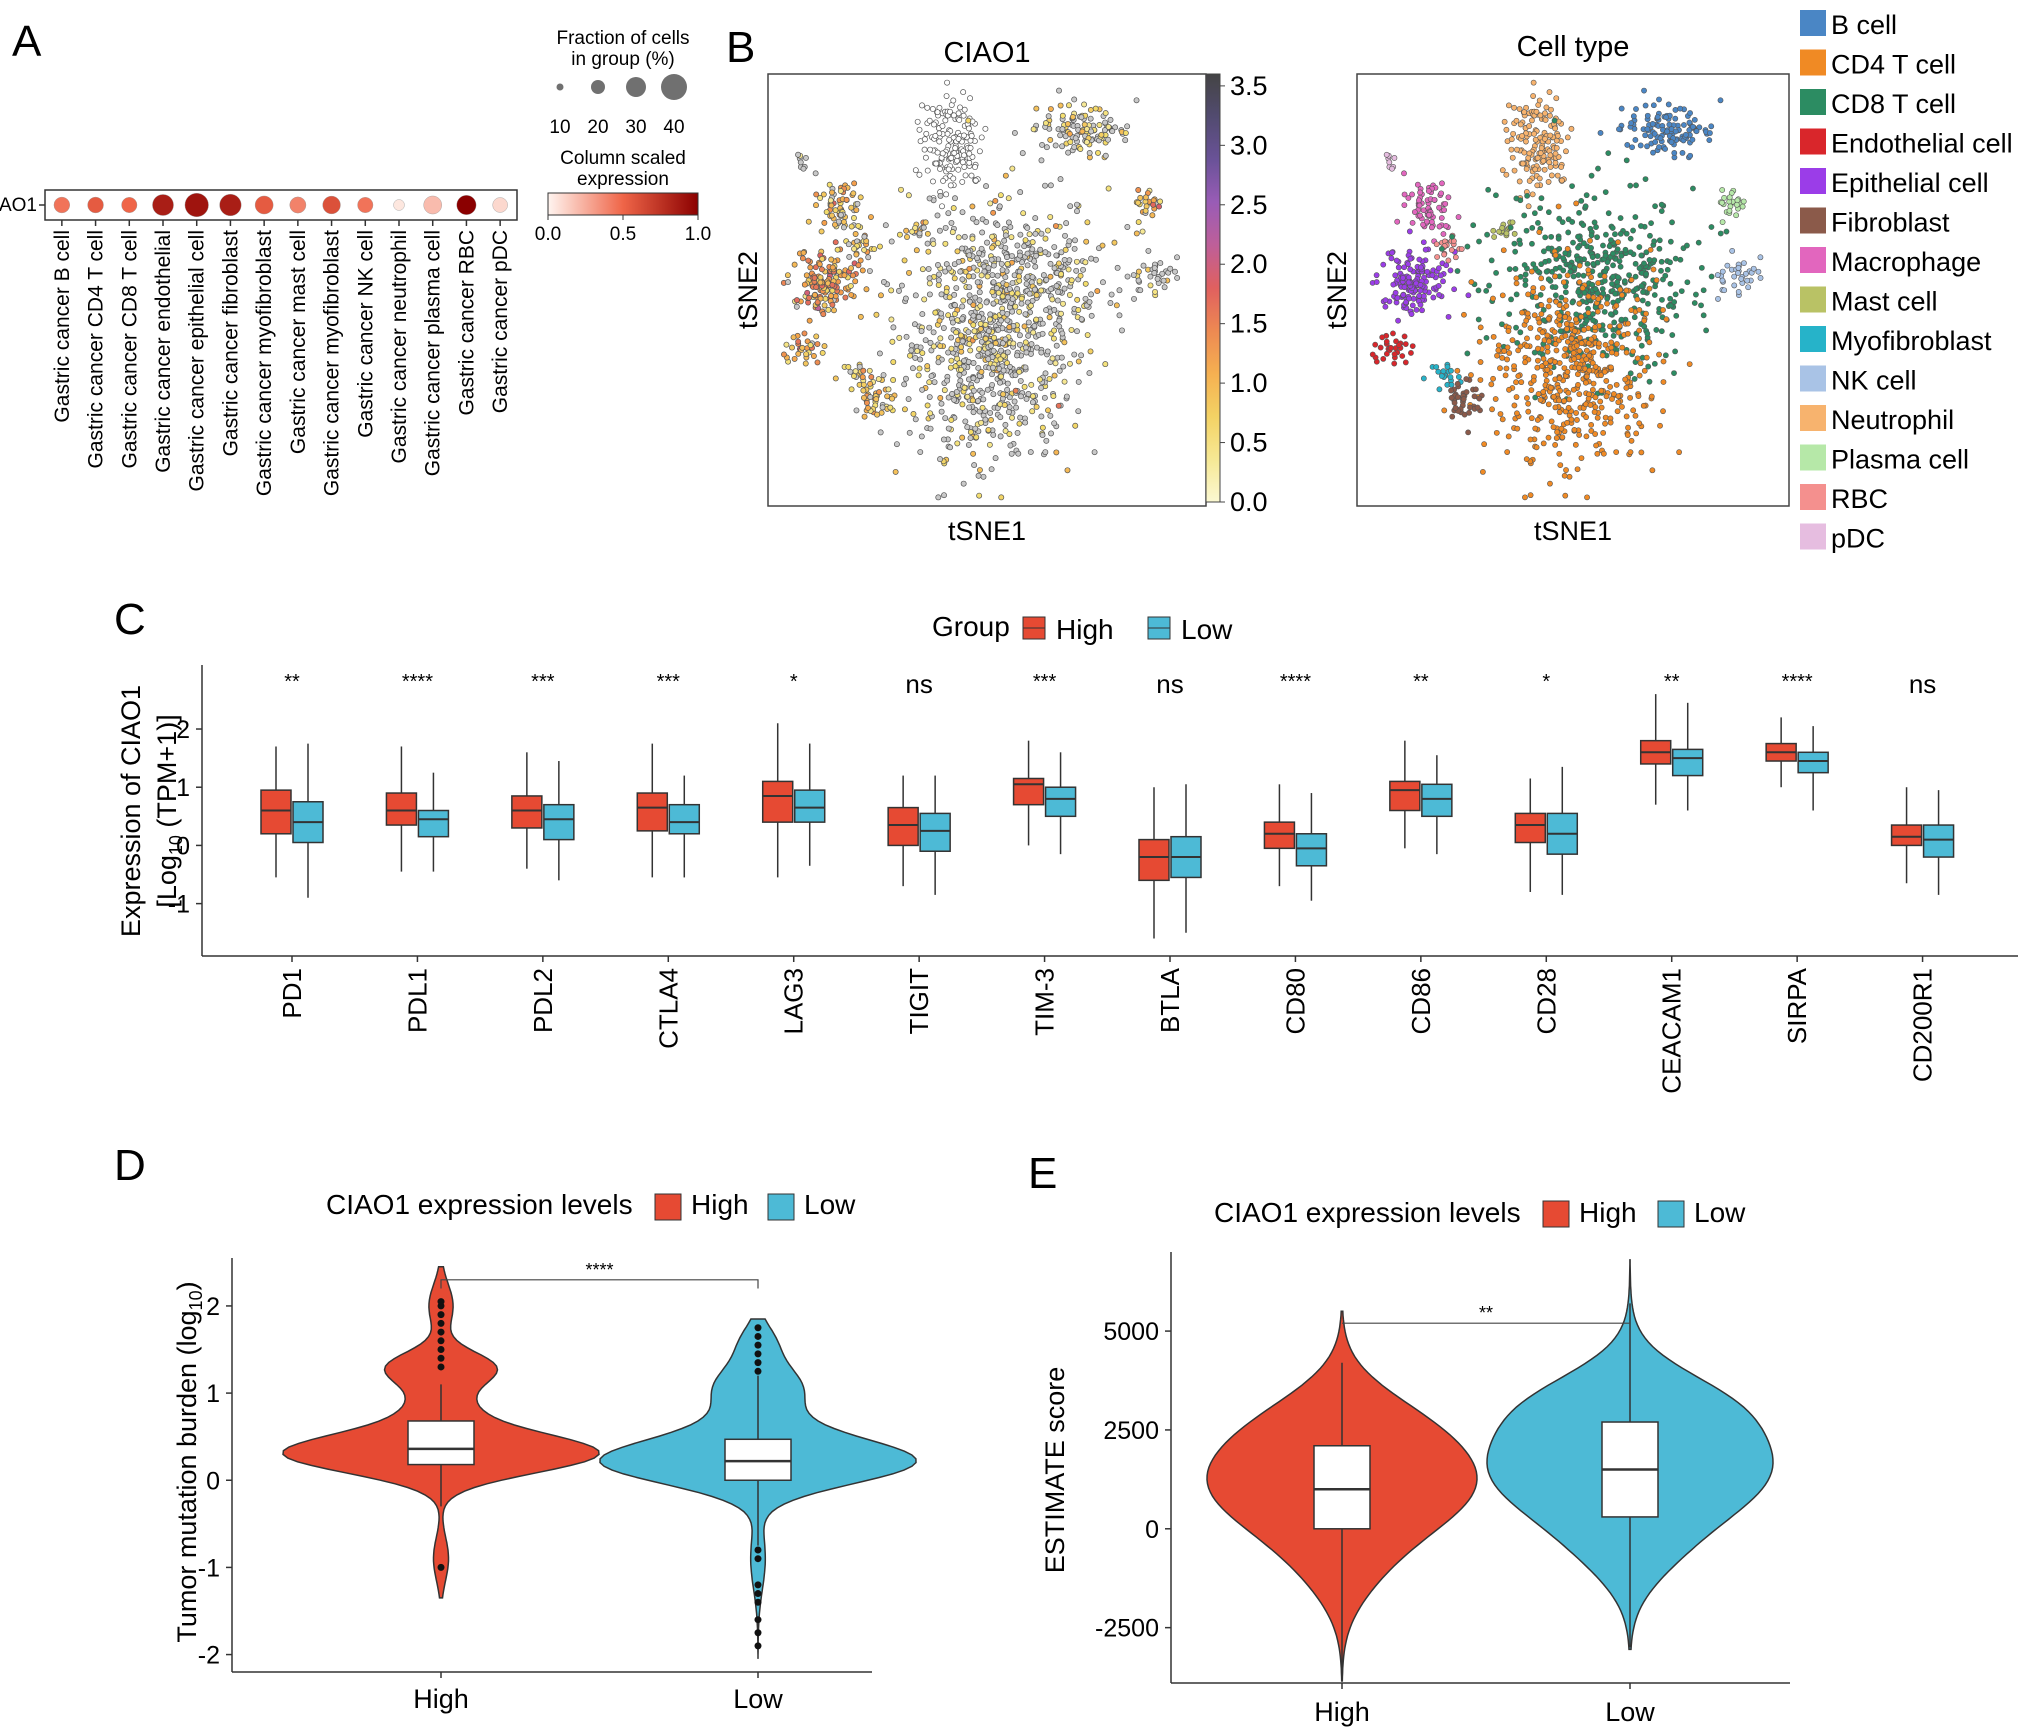 The image size is (2032, 1734). Describe the element at coordinates (1546, 682) in the screenshot. I see `c-significance: *` at that location.